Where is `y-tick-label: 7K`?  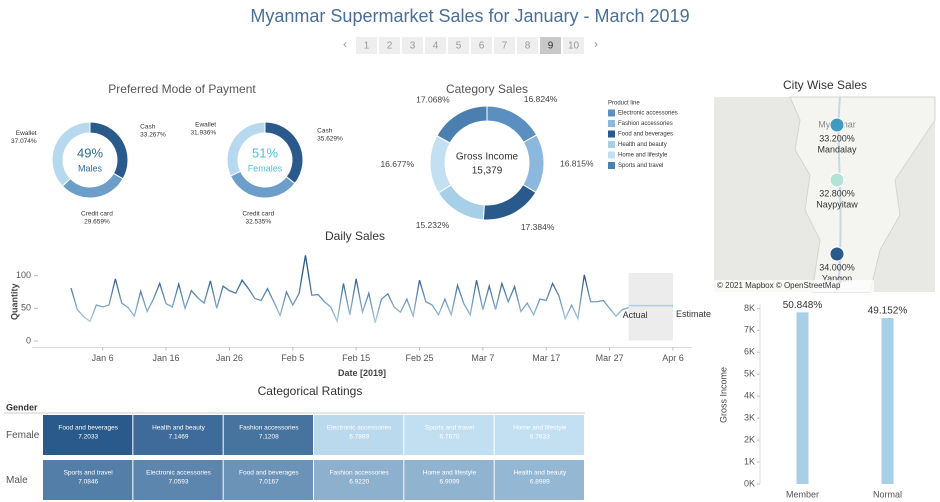 y-tick-label: 7K is located at coordinates (749, 330).